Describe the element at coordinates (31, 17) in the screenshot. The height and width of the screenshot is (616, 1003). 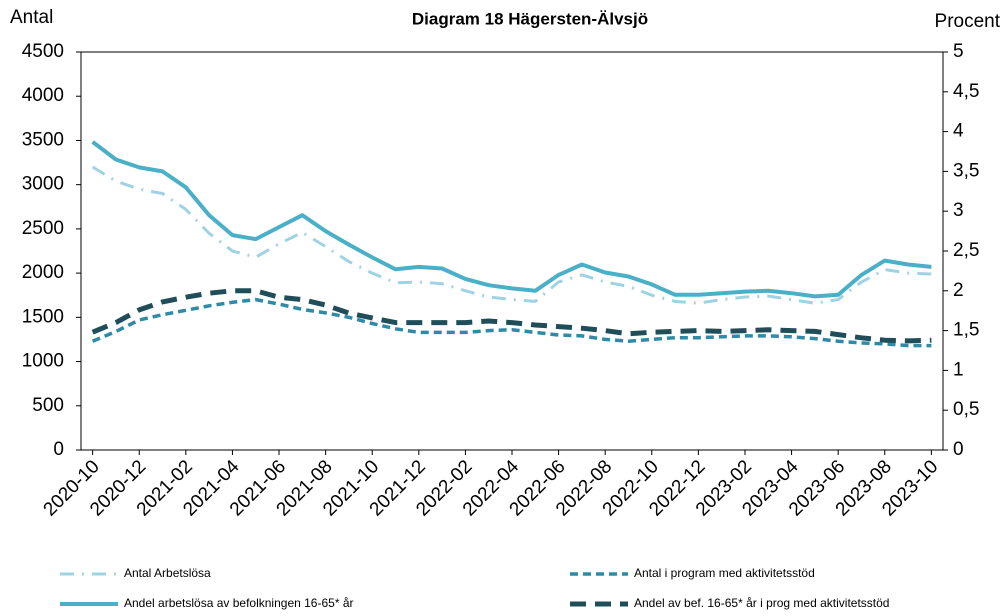
I see `y-axis-title: Antal` at that location.